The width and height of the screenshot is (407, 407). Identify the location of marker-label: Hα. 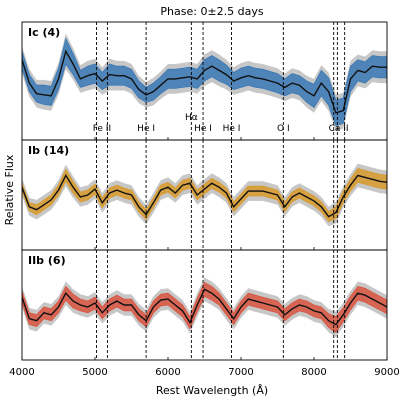
(191, 118).